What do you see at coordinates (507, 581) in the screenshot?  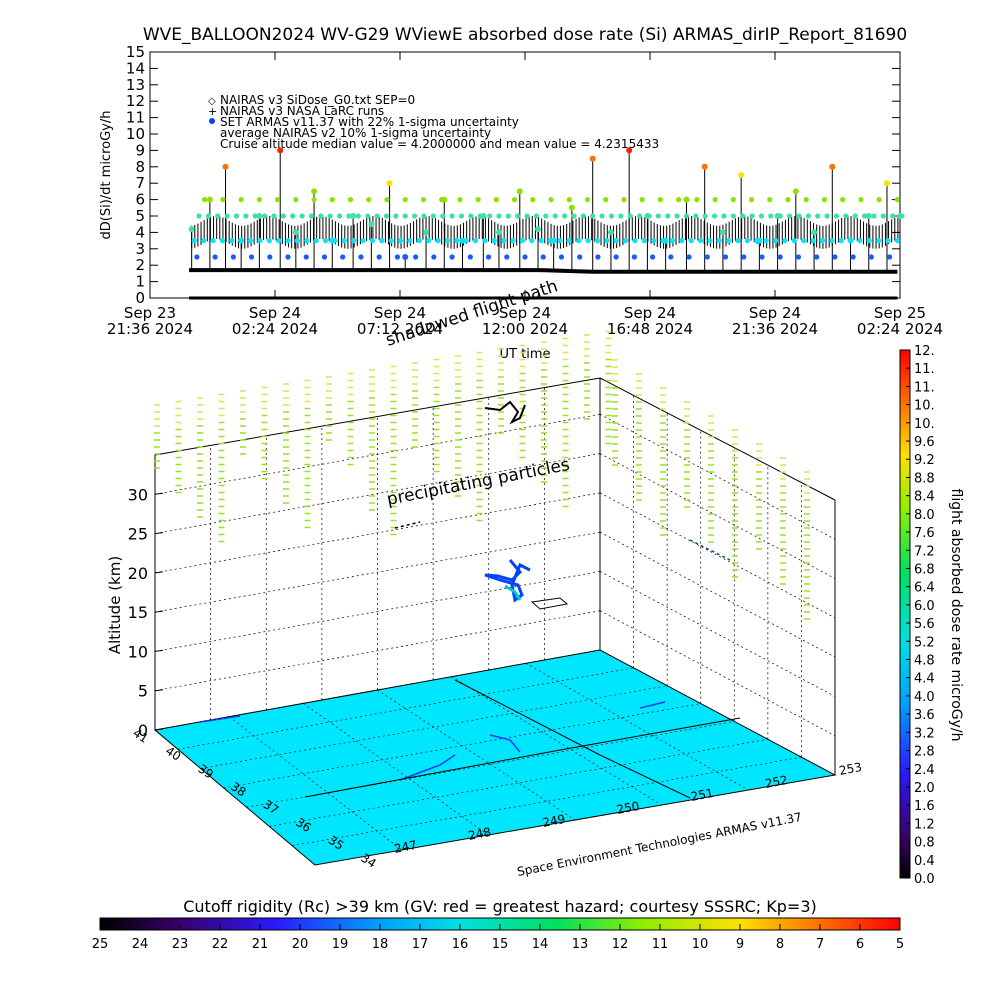 I see `flight-track-mid` at bounding box center [507, 581].